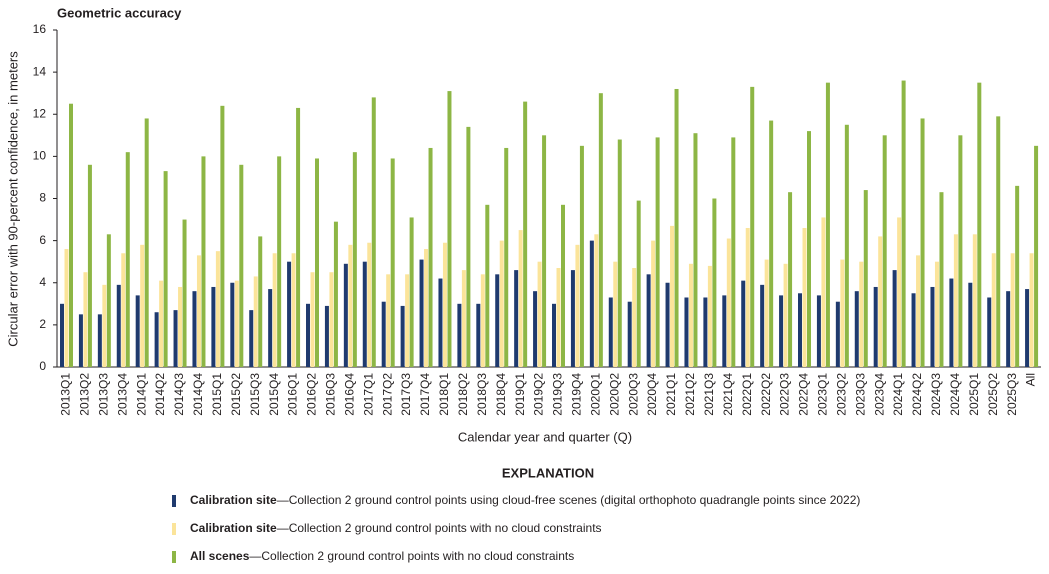  What do you see at coordinates (993, 394) in the screenshot?
I see `x-tick-label: 2025Q2` at bounding box center [993, 394].